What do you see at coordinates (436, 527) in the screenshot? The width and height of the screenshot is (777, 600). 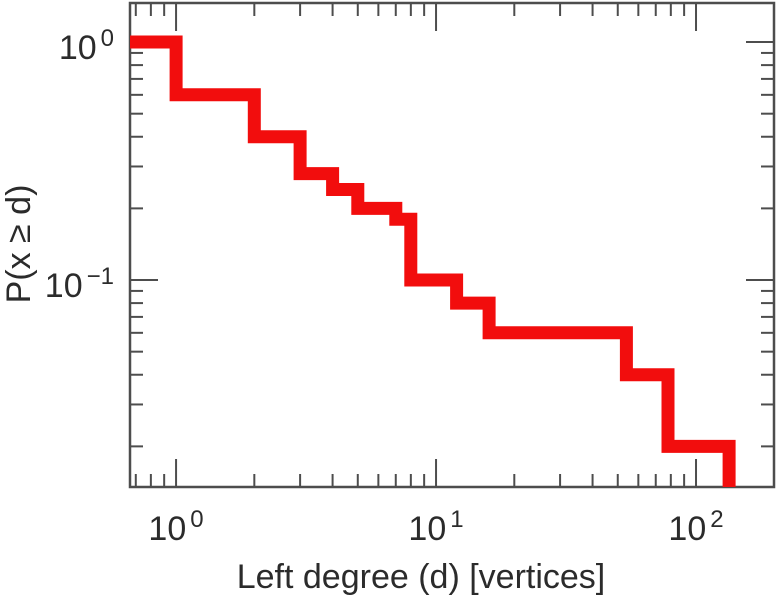 I see `x-tick-label: 10 1` at bounding box center [436, 527].